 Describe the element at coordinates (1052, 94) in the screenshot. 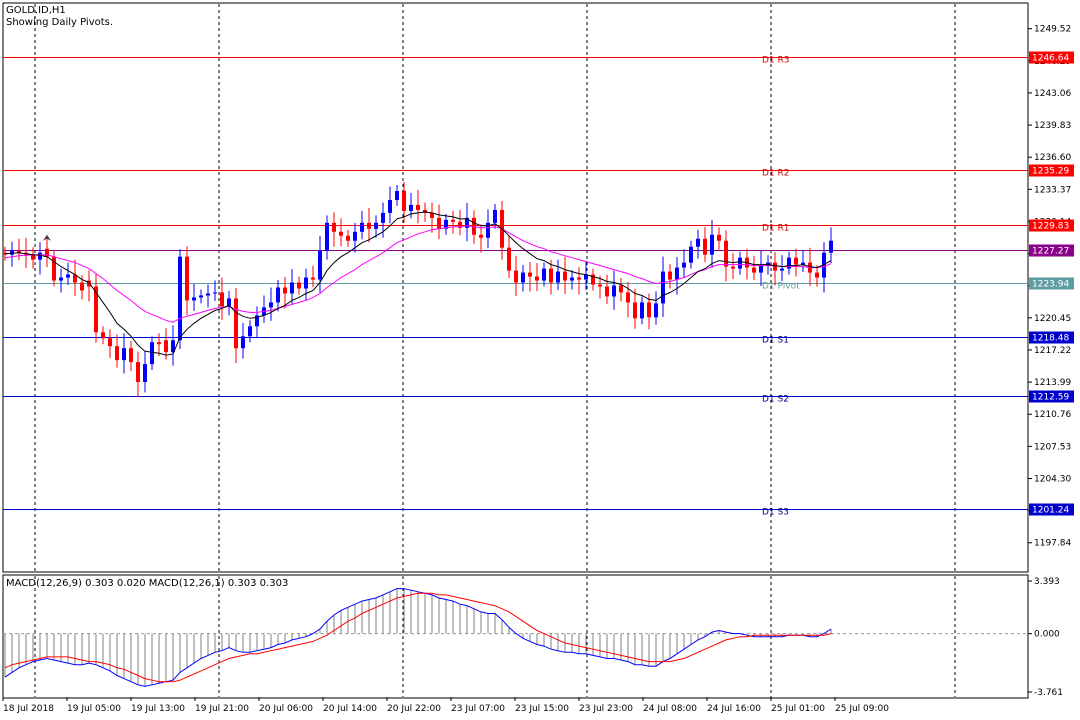

I see `price-tick-label: 1243.06` at that location.